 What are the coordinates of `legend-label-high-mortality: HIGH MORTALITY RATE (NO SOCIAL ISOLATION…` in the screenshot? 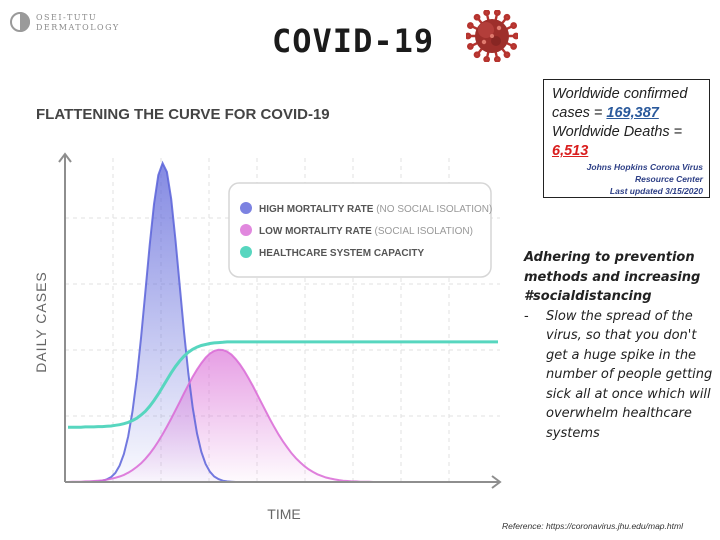 It's located at (375, 209).